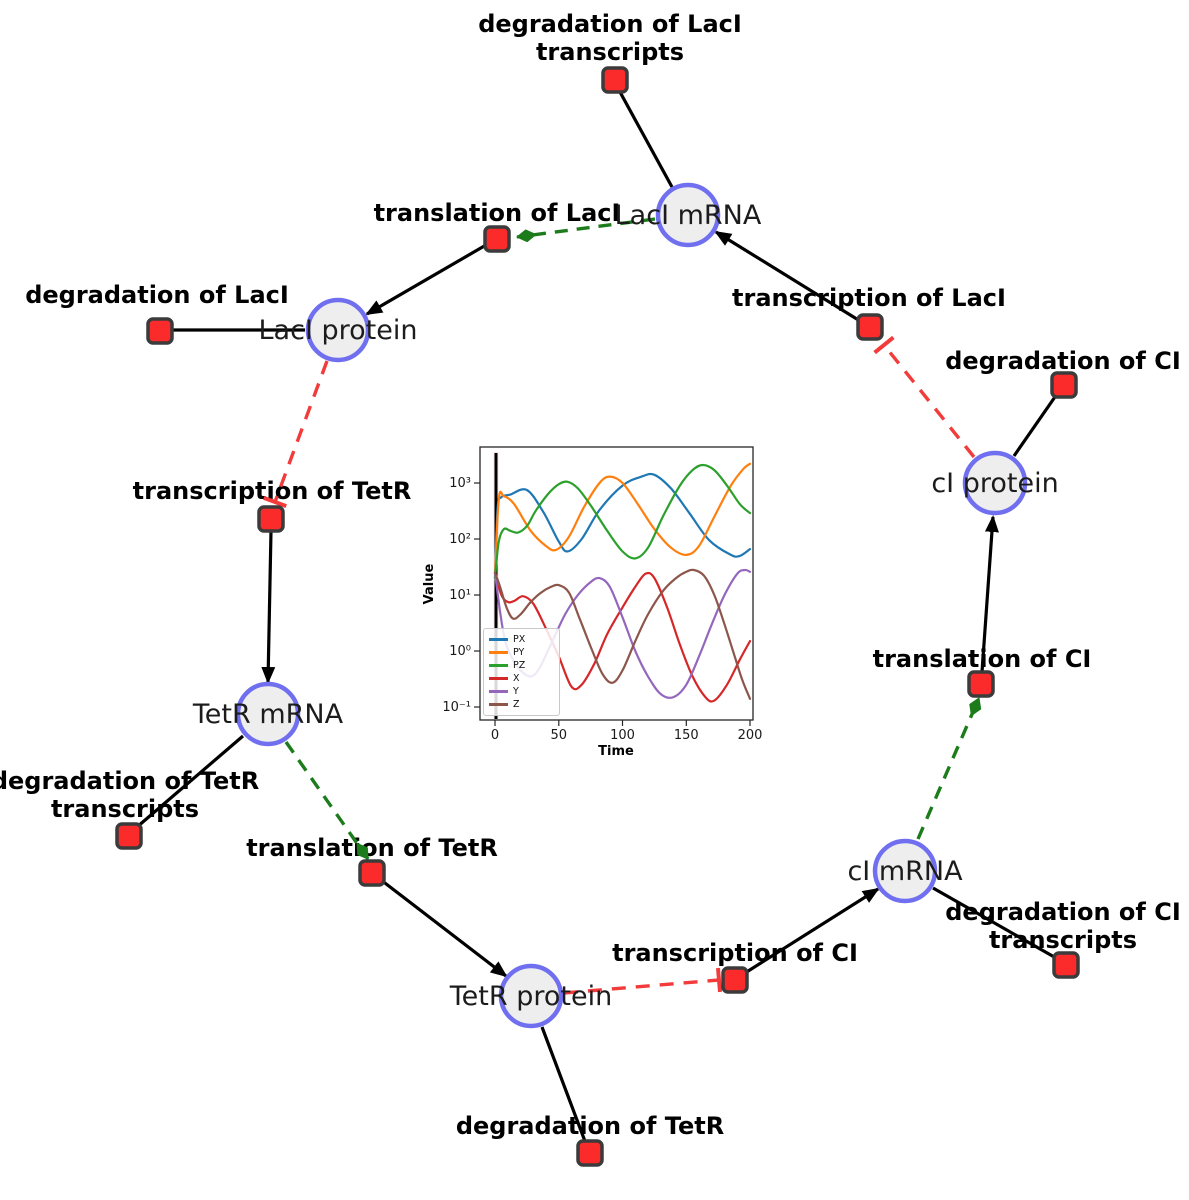  Describe the element at coordinates (460, 539) in the screenshot. I see `y-tick: 10²` at that location.